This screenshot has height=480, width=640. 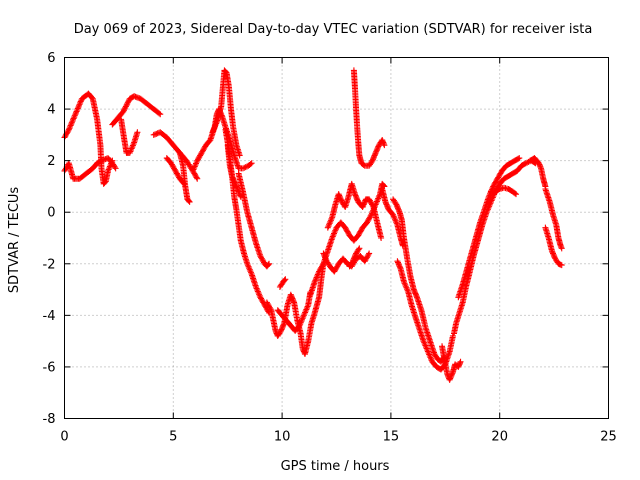 I want to click on x-tick-label: 0, so click(x=64, y=437).